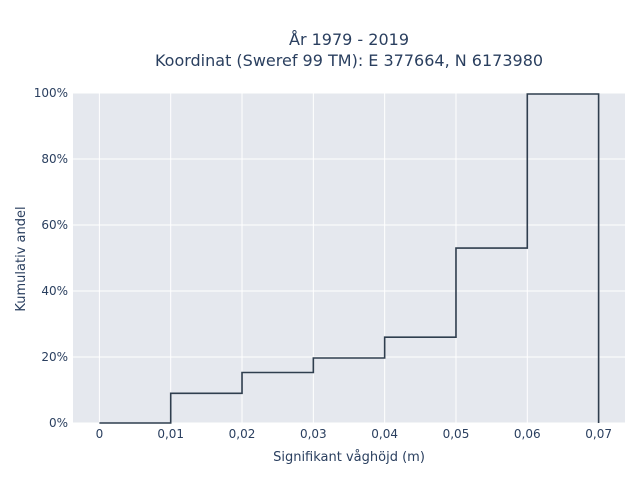 This screenshot has width=640, height=480. Describe the element at coordinates (349, 457) in the screenshot. I see `x-axis-title: Signifikant våghöjd (m)` at that location.